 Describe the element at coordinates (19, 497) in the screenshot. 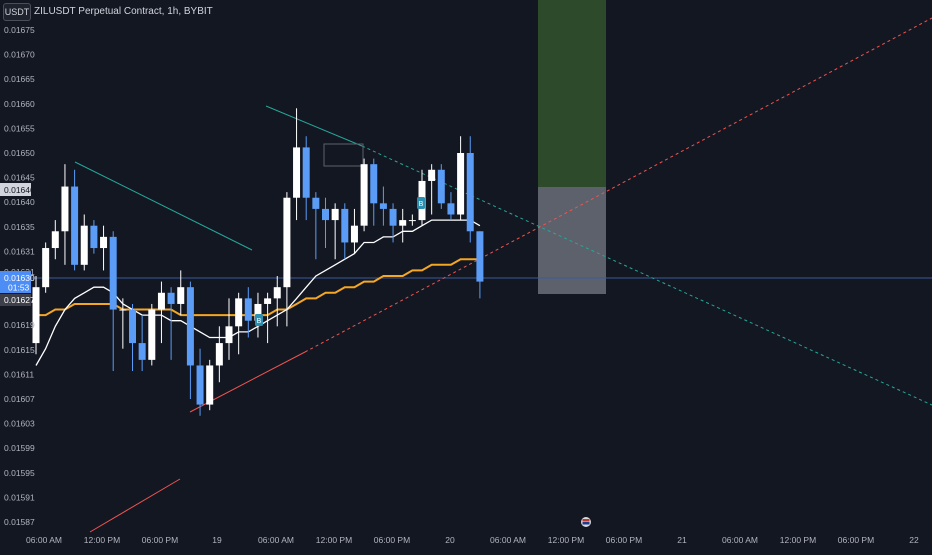

I see `price-tick-label: 0.01591` at that location.